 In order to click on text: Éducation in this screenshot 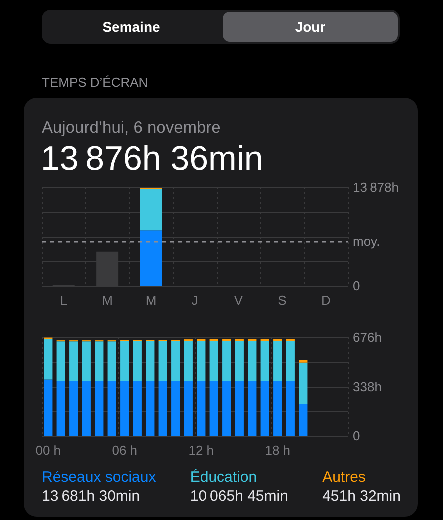, I will do `click(224, 477)`.